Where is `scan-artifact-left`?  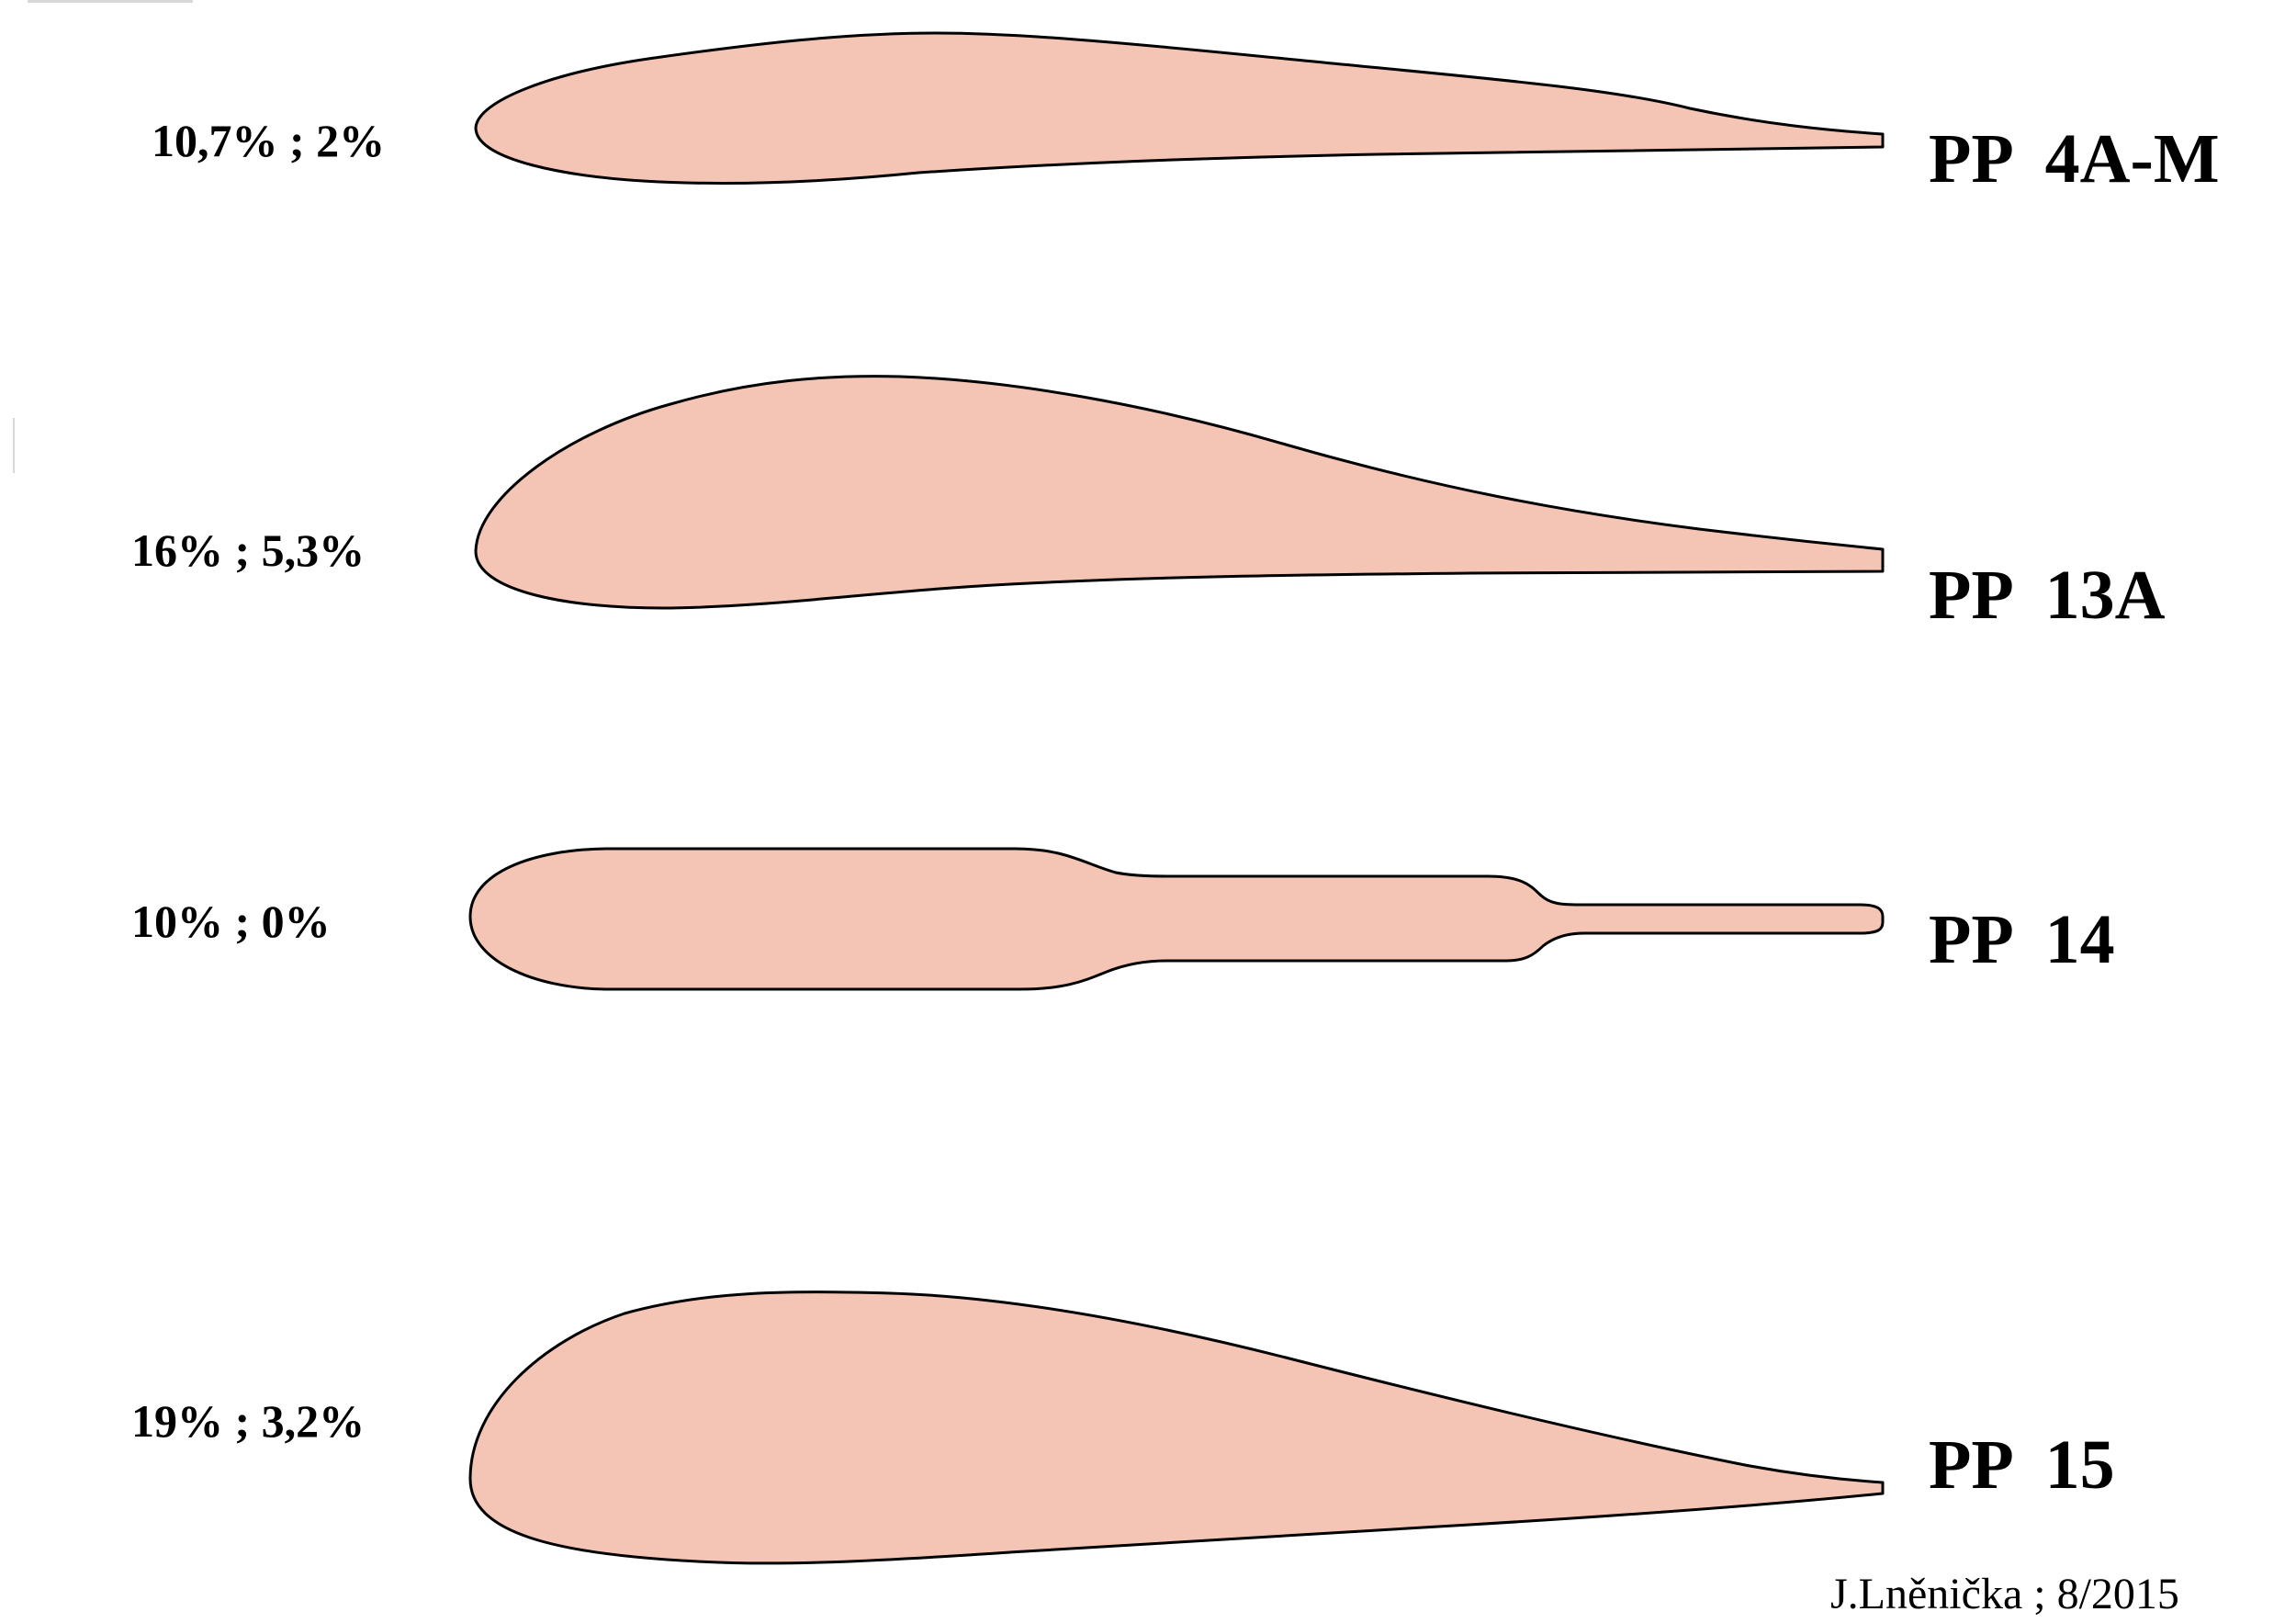 scan-artifact-left is located at coordinates (14, 445).